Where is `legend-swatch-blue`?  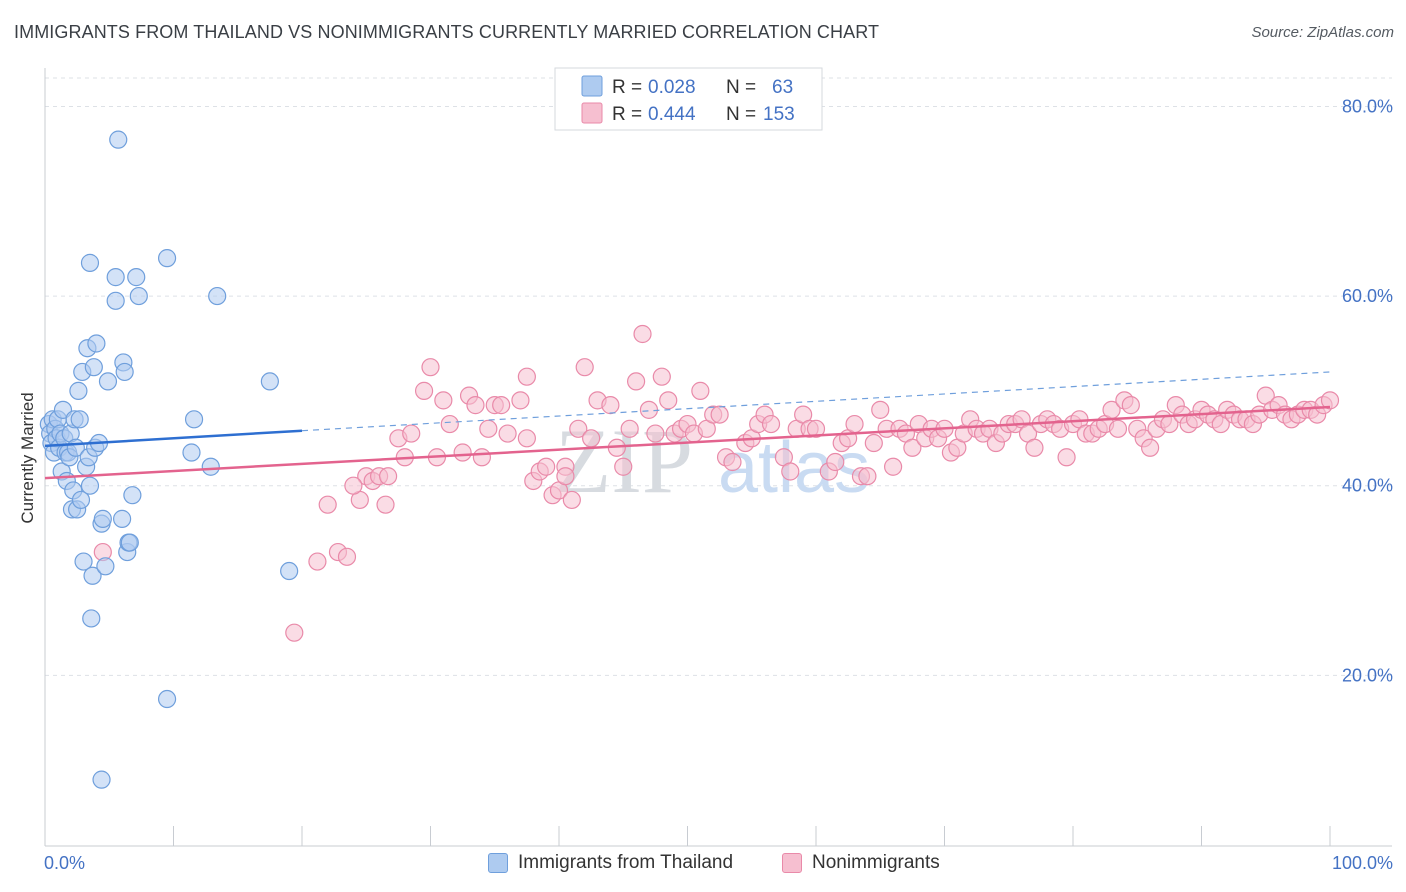 legend-swatch-blue is located at coordinates (592, 86).